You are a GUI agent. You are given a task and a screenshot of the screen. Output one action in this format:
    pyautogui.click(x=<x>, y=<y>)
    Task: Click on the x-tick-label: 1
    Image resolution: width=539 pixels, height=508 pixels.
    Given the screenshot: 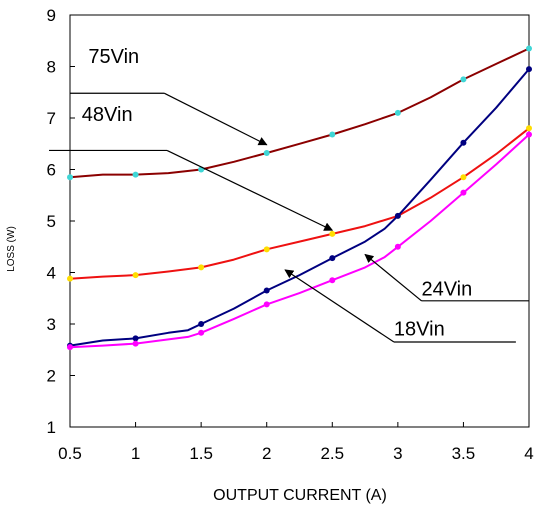 What is the action you would take?
    pyautogui.click(x=135, y=453)
    